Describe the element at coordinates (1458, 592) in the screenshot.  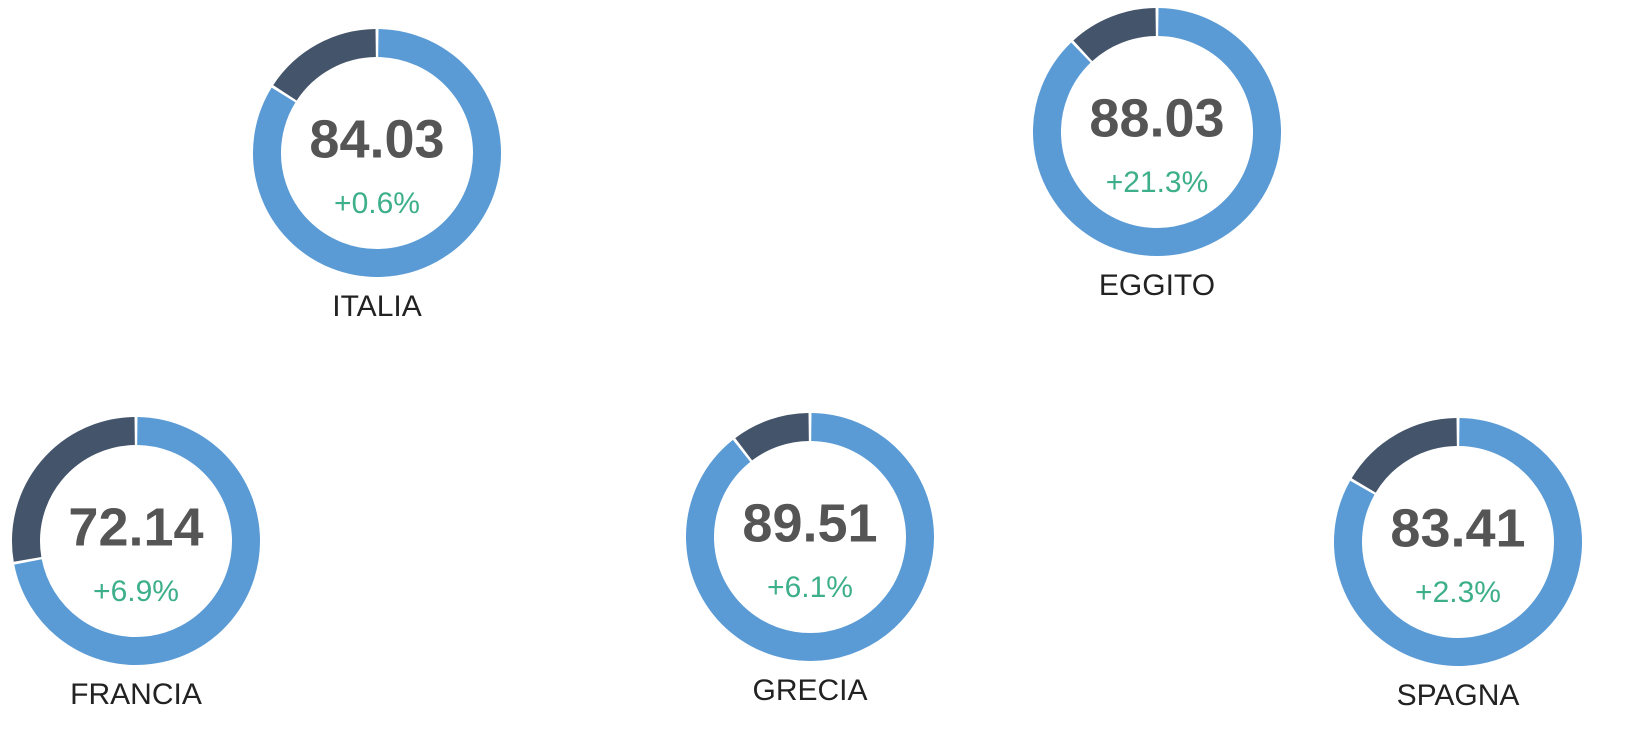
I see `gauge-delta: +2.3%` at that location.